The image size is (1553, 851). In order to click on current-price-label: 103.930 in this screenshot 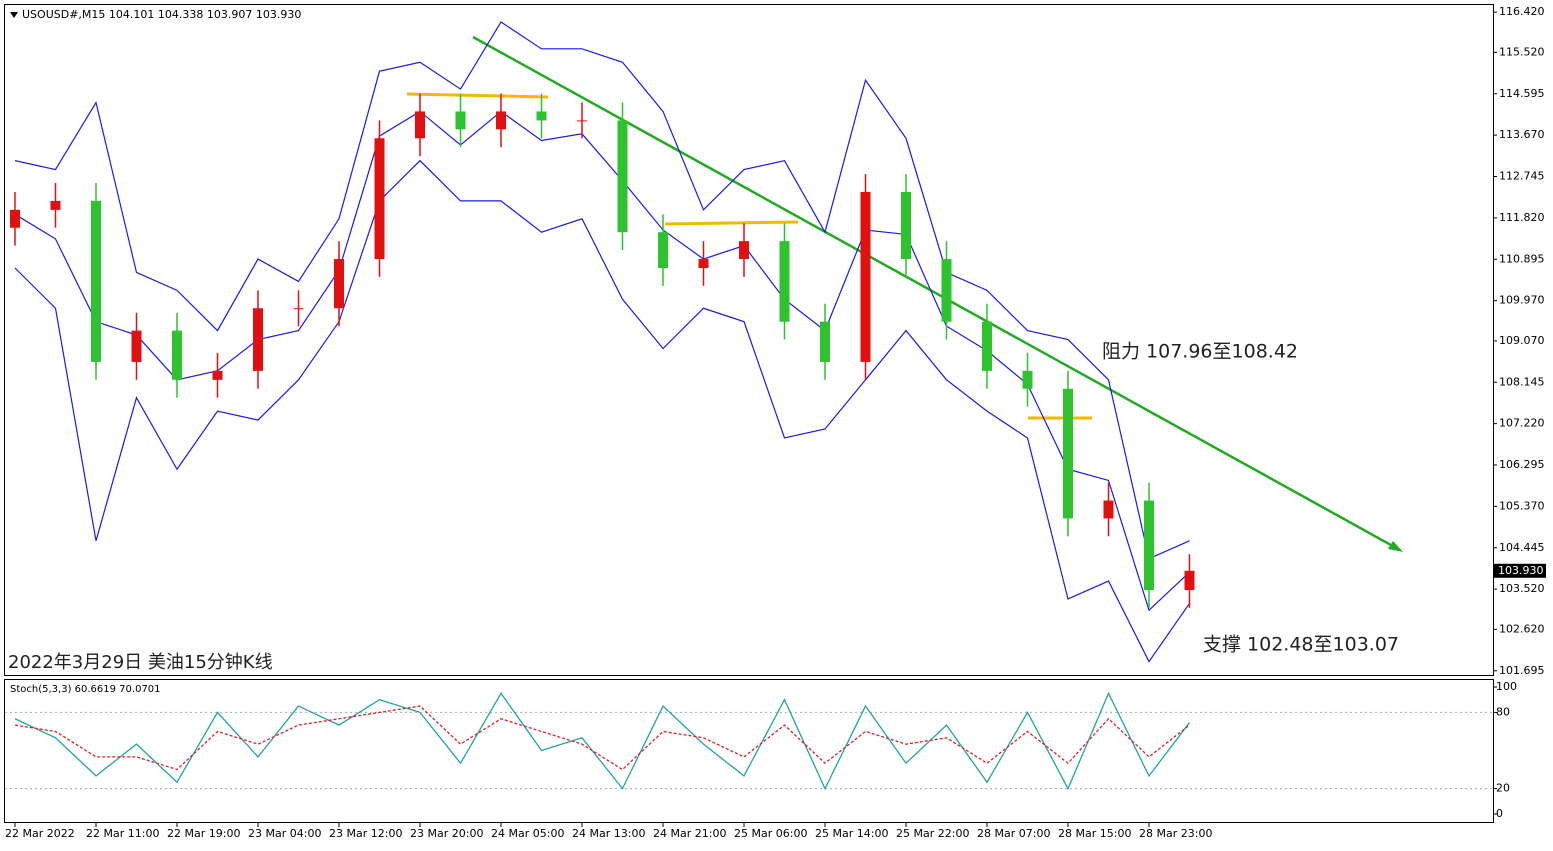, I will do `click(1521, 570)`.